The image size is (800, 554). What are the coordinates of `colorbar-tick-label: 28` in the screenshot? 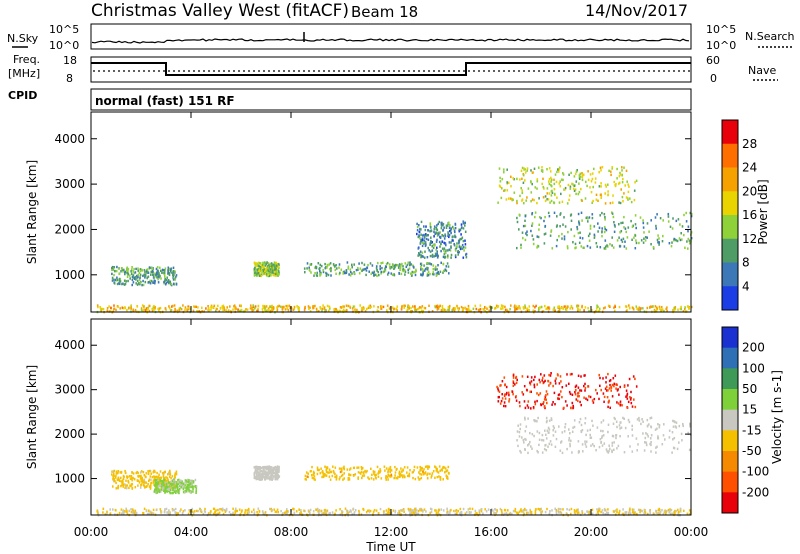 It's located at (749, 144).